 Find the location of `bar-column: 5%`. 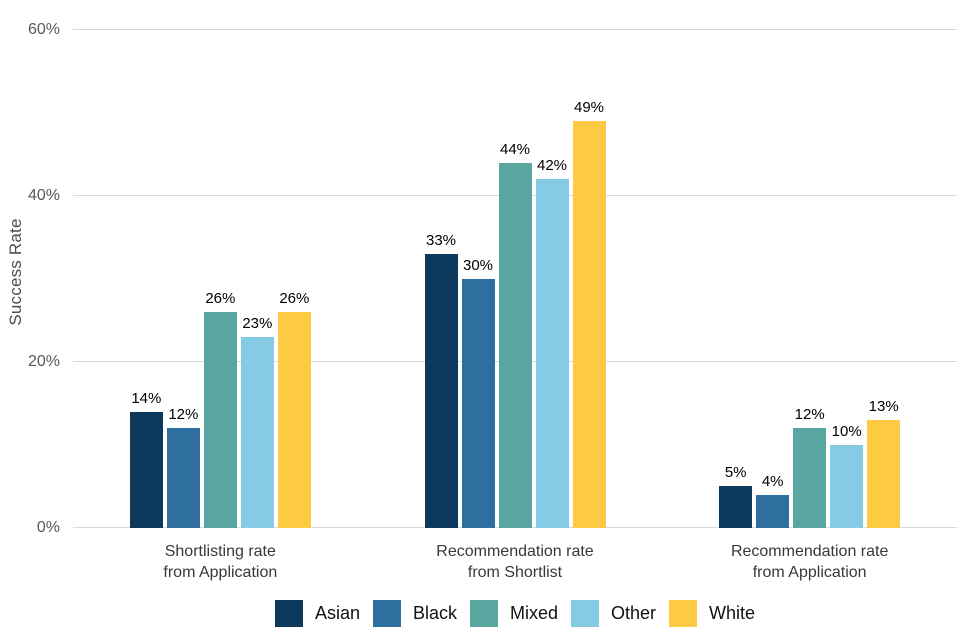

bar-column: 5% is located at coordinates (736, 279).